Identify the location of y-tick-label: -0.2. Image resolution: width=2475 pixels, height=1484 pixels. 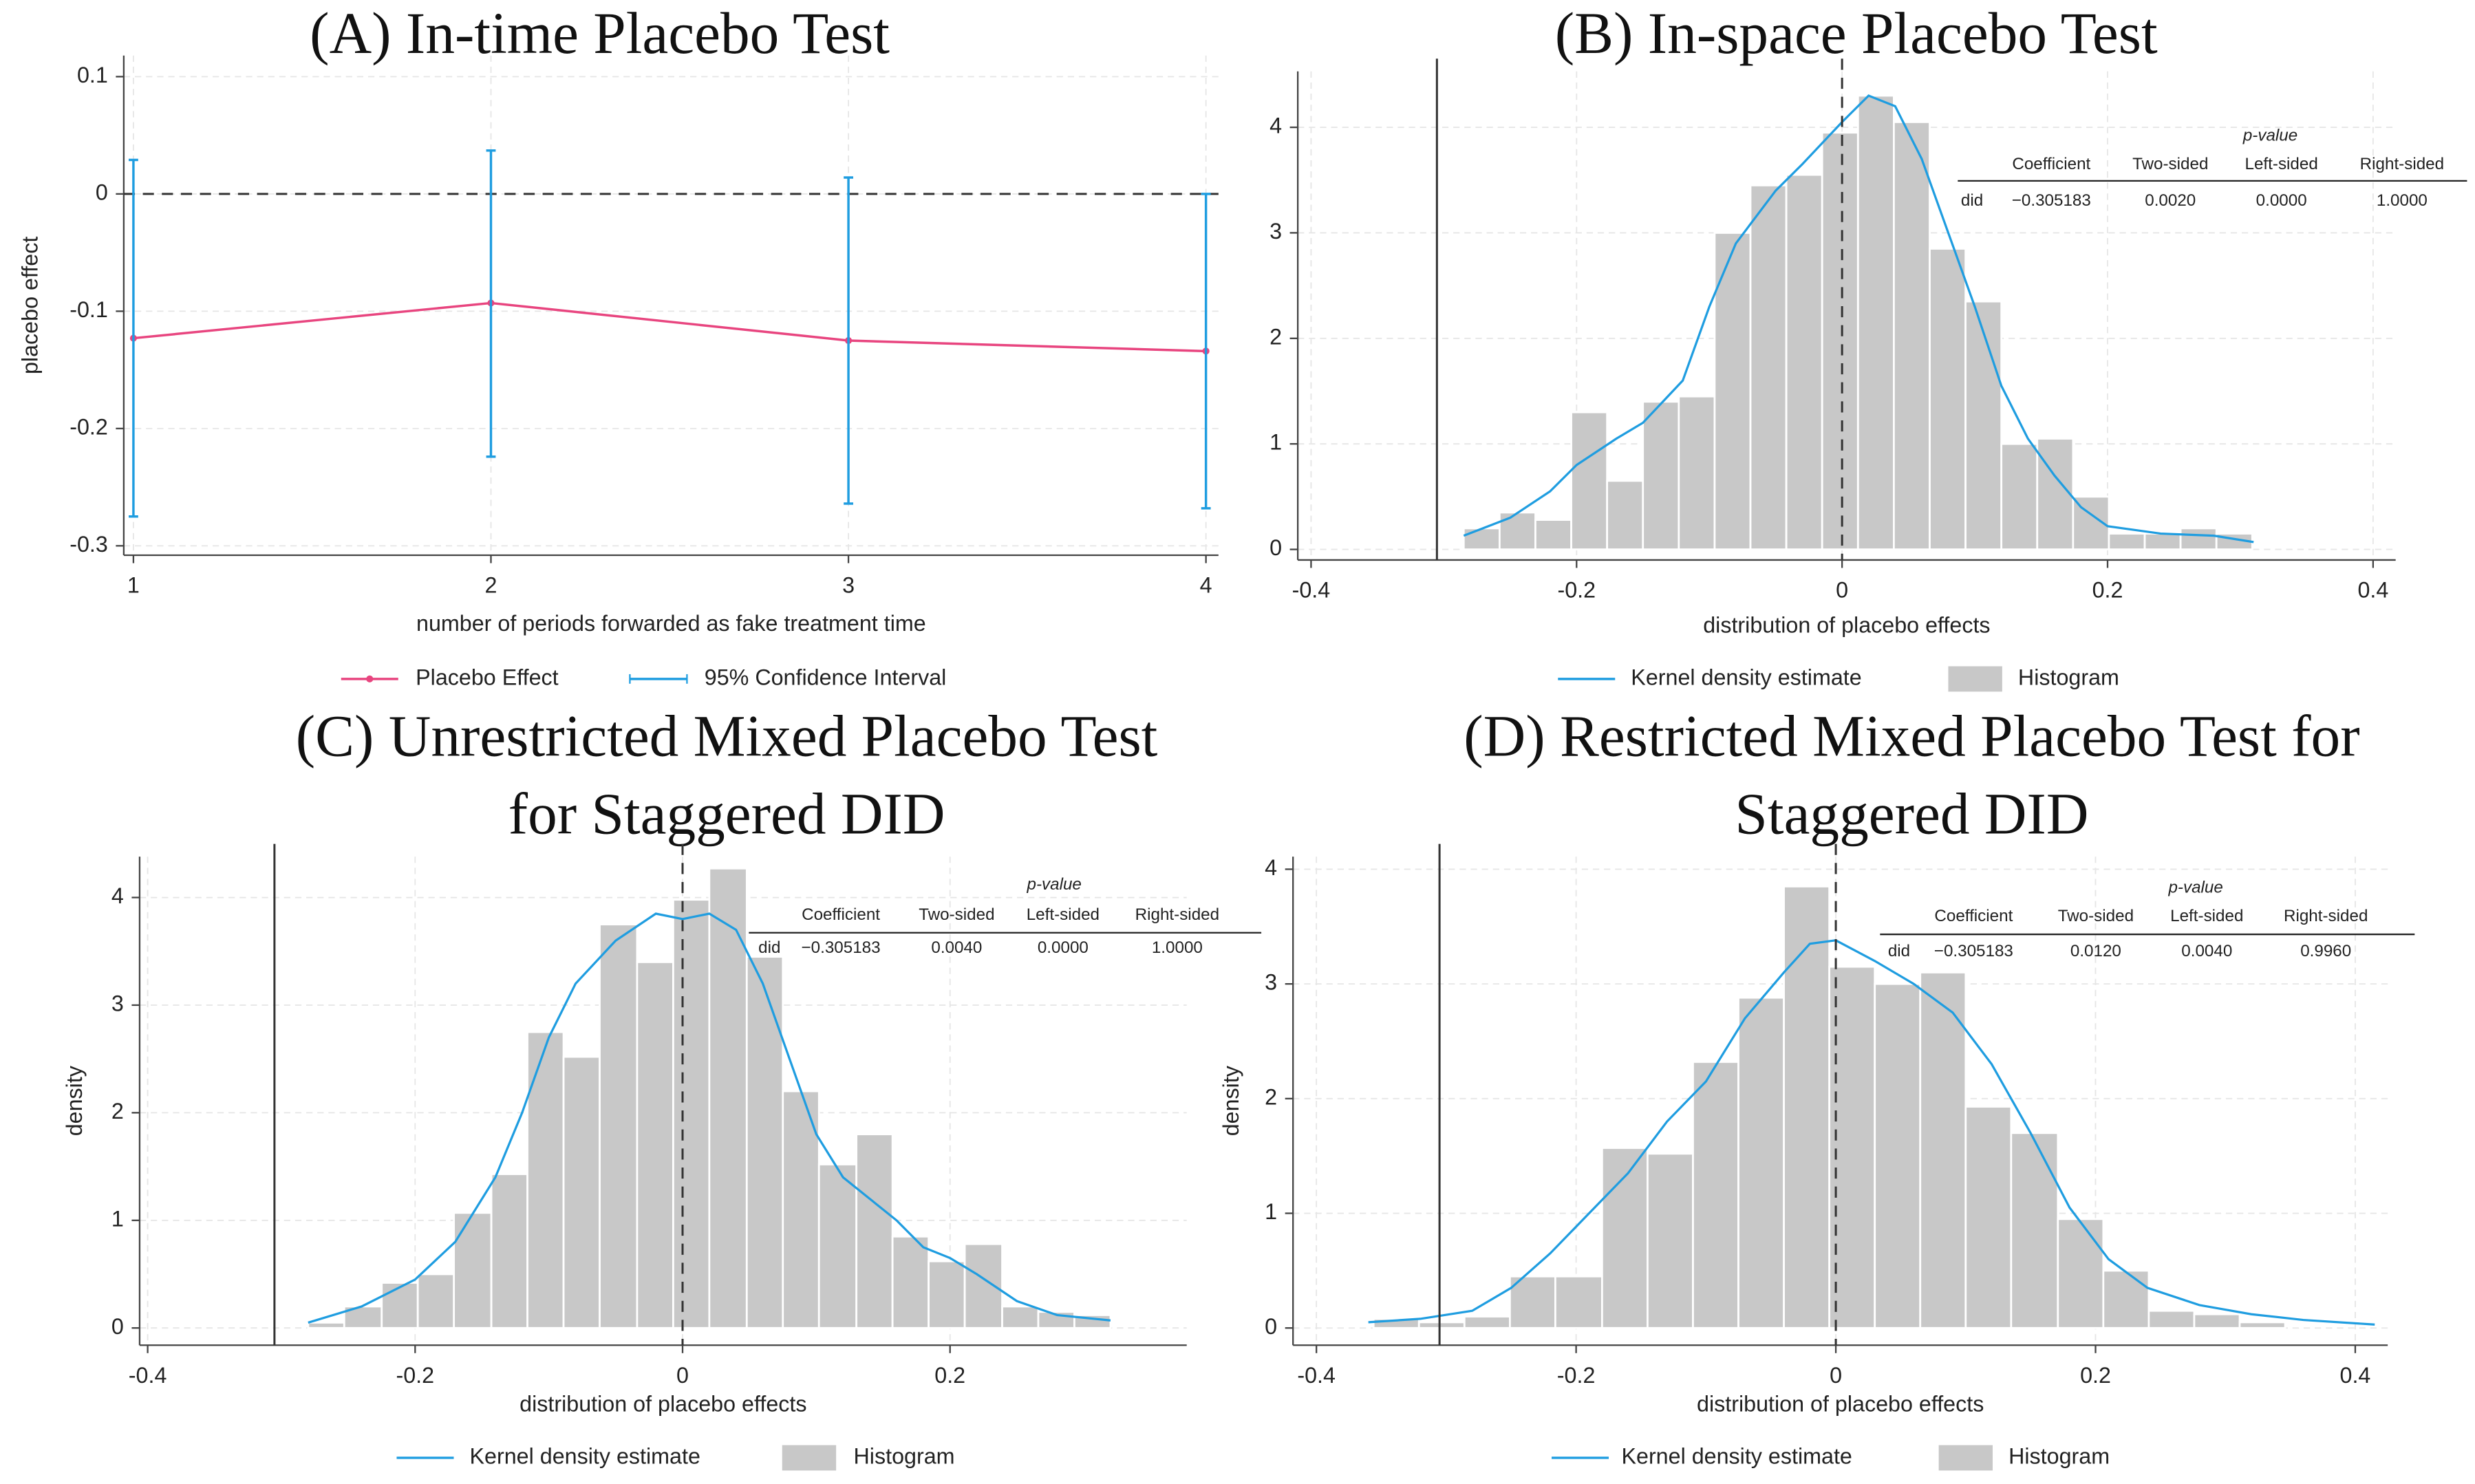
(88, 426).